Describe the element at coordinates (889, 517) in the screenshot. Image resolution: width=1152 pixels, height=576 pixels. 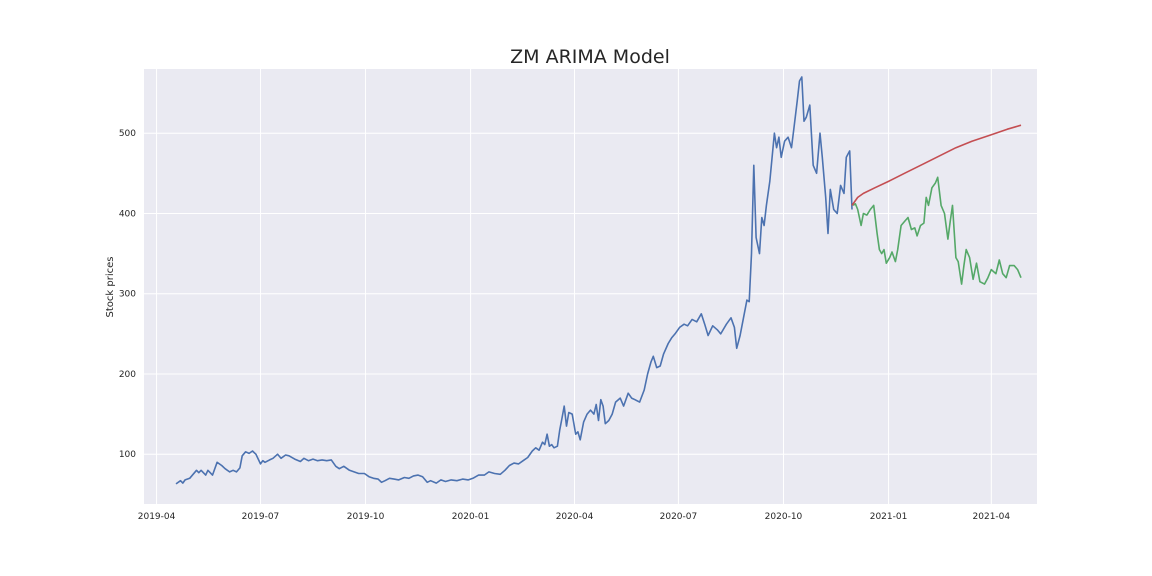
I see `x-tick-label: 2021-01` at that location.